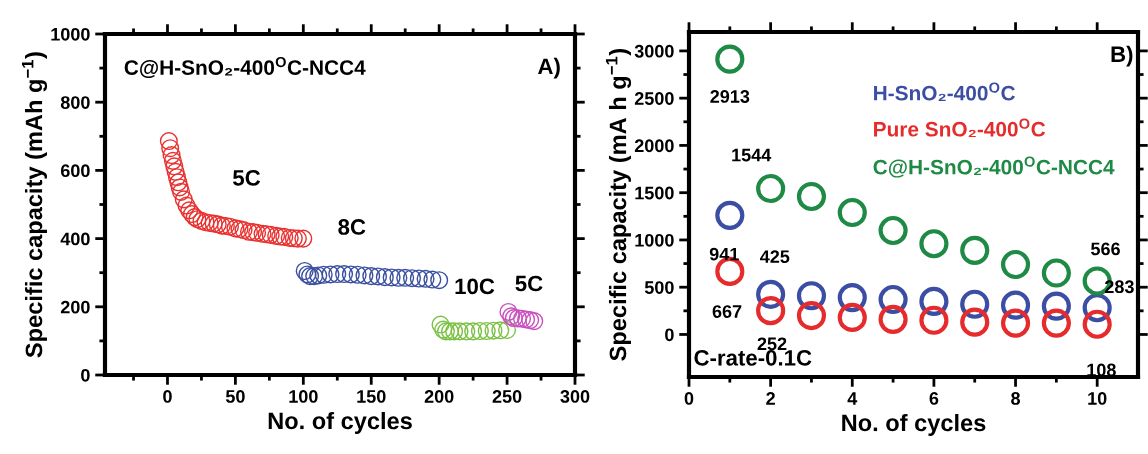 The height and width of the screenshot is (454, 1148). What do you see at coordinates (575, 396) in the screenshot?
I see `x-tick-label: 300` at bounding box center [575, 396].